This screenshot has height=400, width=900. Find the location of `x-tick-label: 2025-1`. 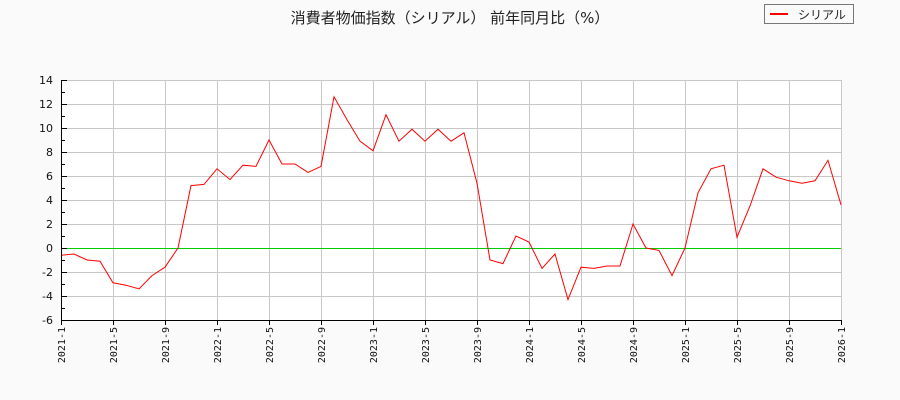

x-tick-label: 2025-1 is located at coordinates (686, 345).